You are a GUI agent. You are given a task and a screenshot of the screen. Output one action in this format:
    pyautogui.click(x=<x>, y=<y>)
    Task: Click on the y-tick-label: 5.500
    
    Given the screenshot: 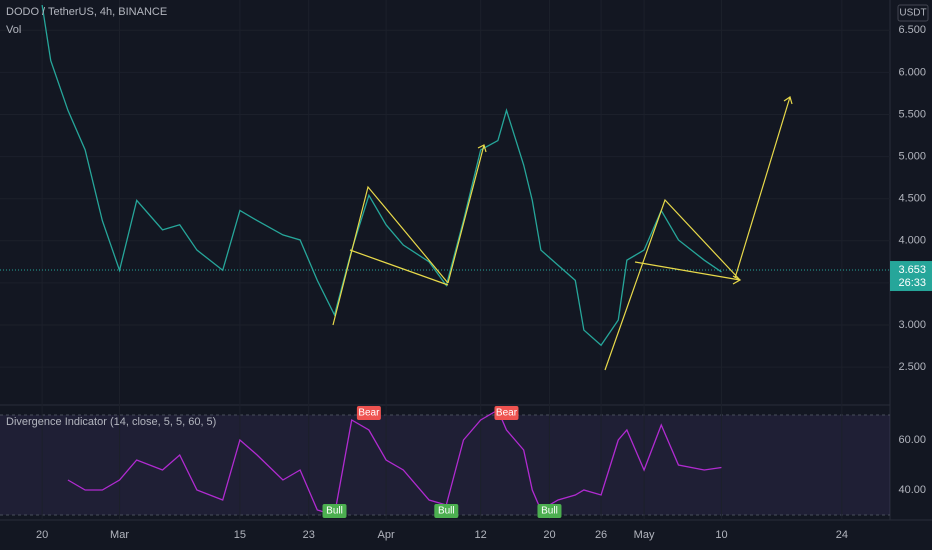 What is the action you would take?
    pyautogui.click(x=912, y=114)
    